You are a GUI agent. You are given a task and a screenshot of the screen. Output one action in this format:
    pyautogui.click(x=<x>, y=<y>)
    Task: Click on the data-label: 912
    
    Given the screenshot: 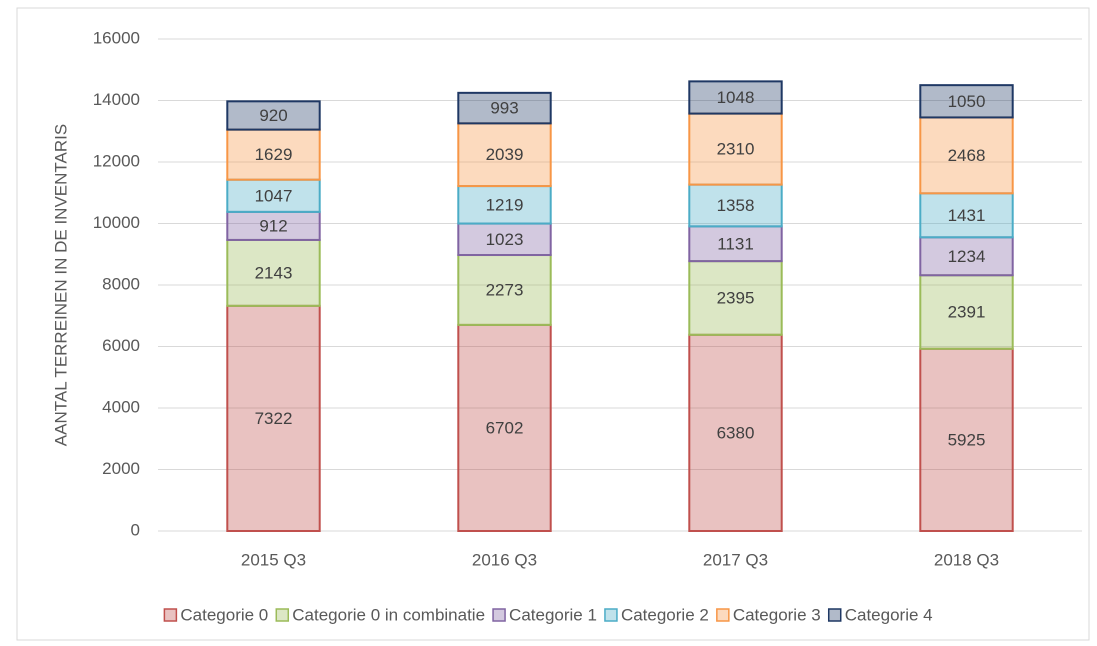 What is the action you would take?
    pyautogui.click(x=273, y=225)
    